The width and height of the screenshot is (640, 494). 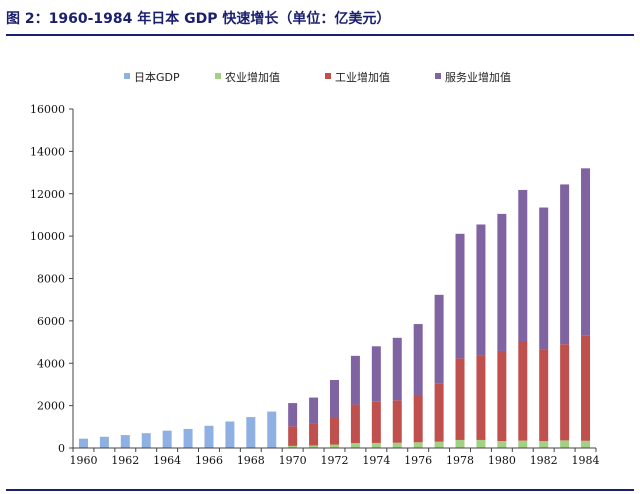 What do you see at coordinates (320, 490) in the screenshot?
I see `bottom-rule` at bounding box center [320, 490].